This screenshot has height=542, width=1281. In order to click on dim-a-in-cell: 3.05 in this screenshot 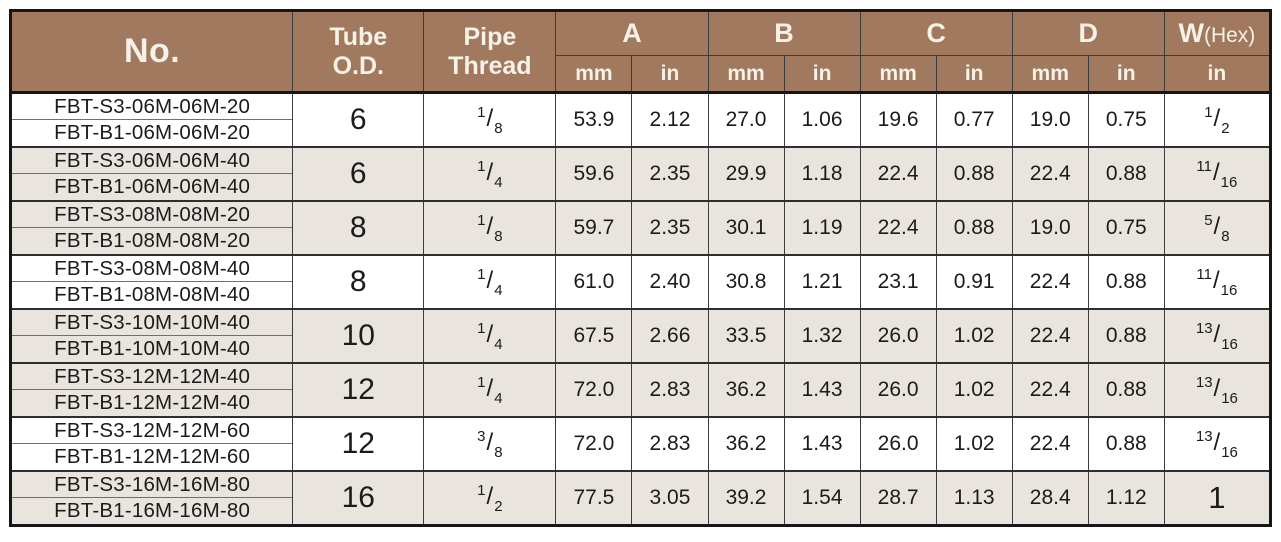, I will do `click(669, 498)`.